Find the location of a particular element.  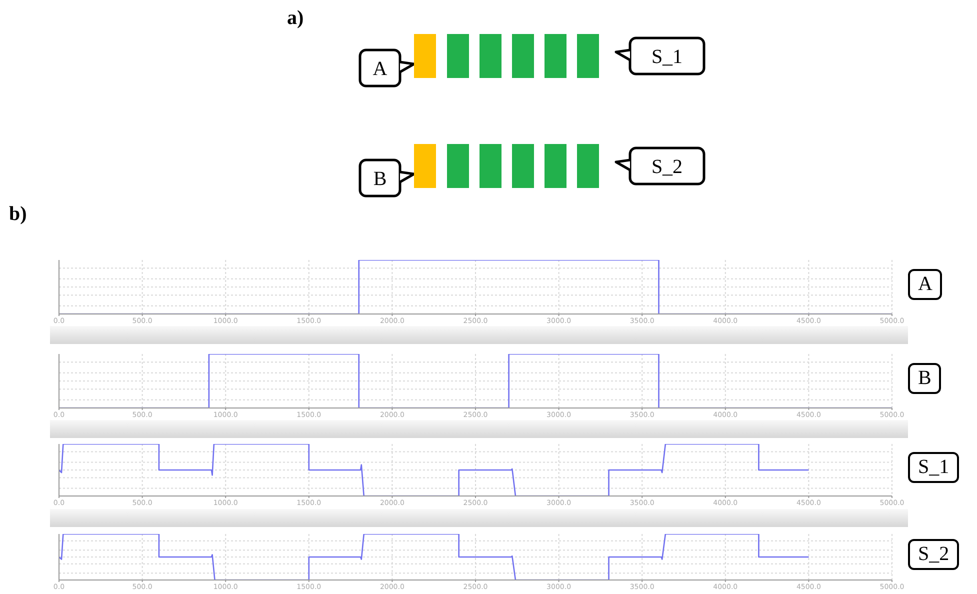

series-label: B is located at coordinates (925, 378).